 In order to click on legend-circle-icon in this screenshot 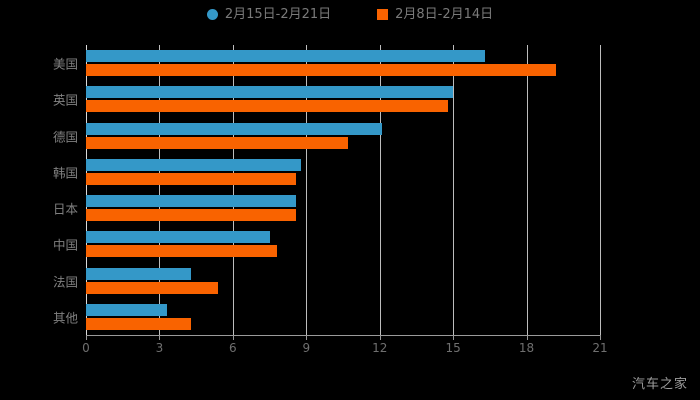, I will do `click(212, 14)`.